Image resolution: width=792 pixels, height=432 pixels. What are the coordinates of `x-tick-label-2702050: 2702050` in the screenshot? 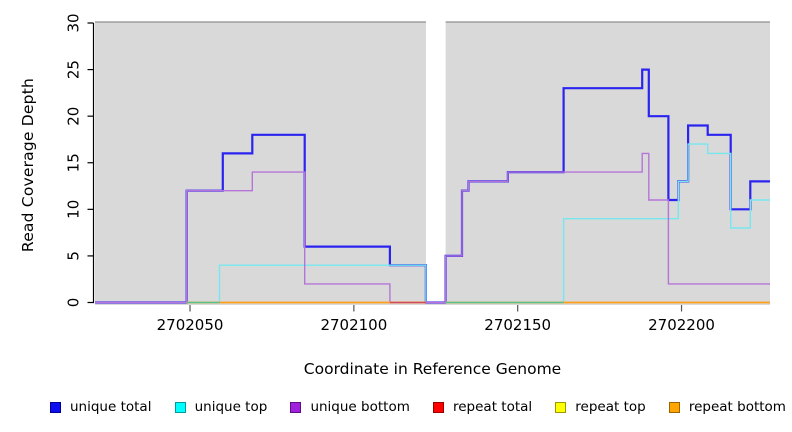 It's located at (190, 325).